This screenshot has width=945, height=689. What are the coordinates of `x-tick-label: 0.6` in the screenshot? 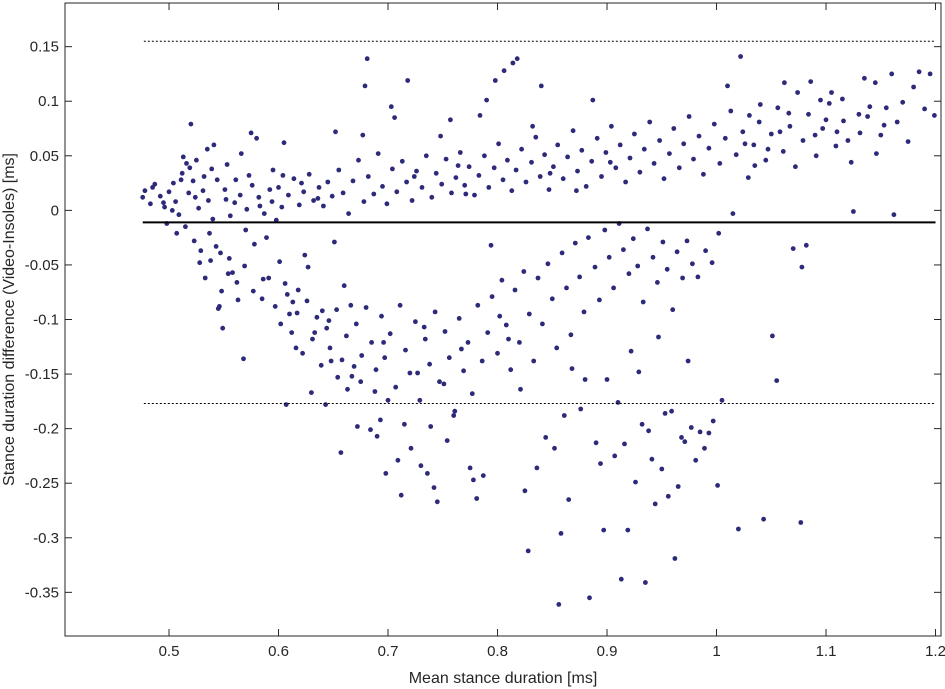 It's located at (278, 651).